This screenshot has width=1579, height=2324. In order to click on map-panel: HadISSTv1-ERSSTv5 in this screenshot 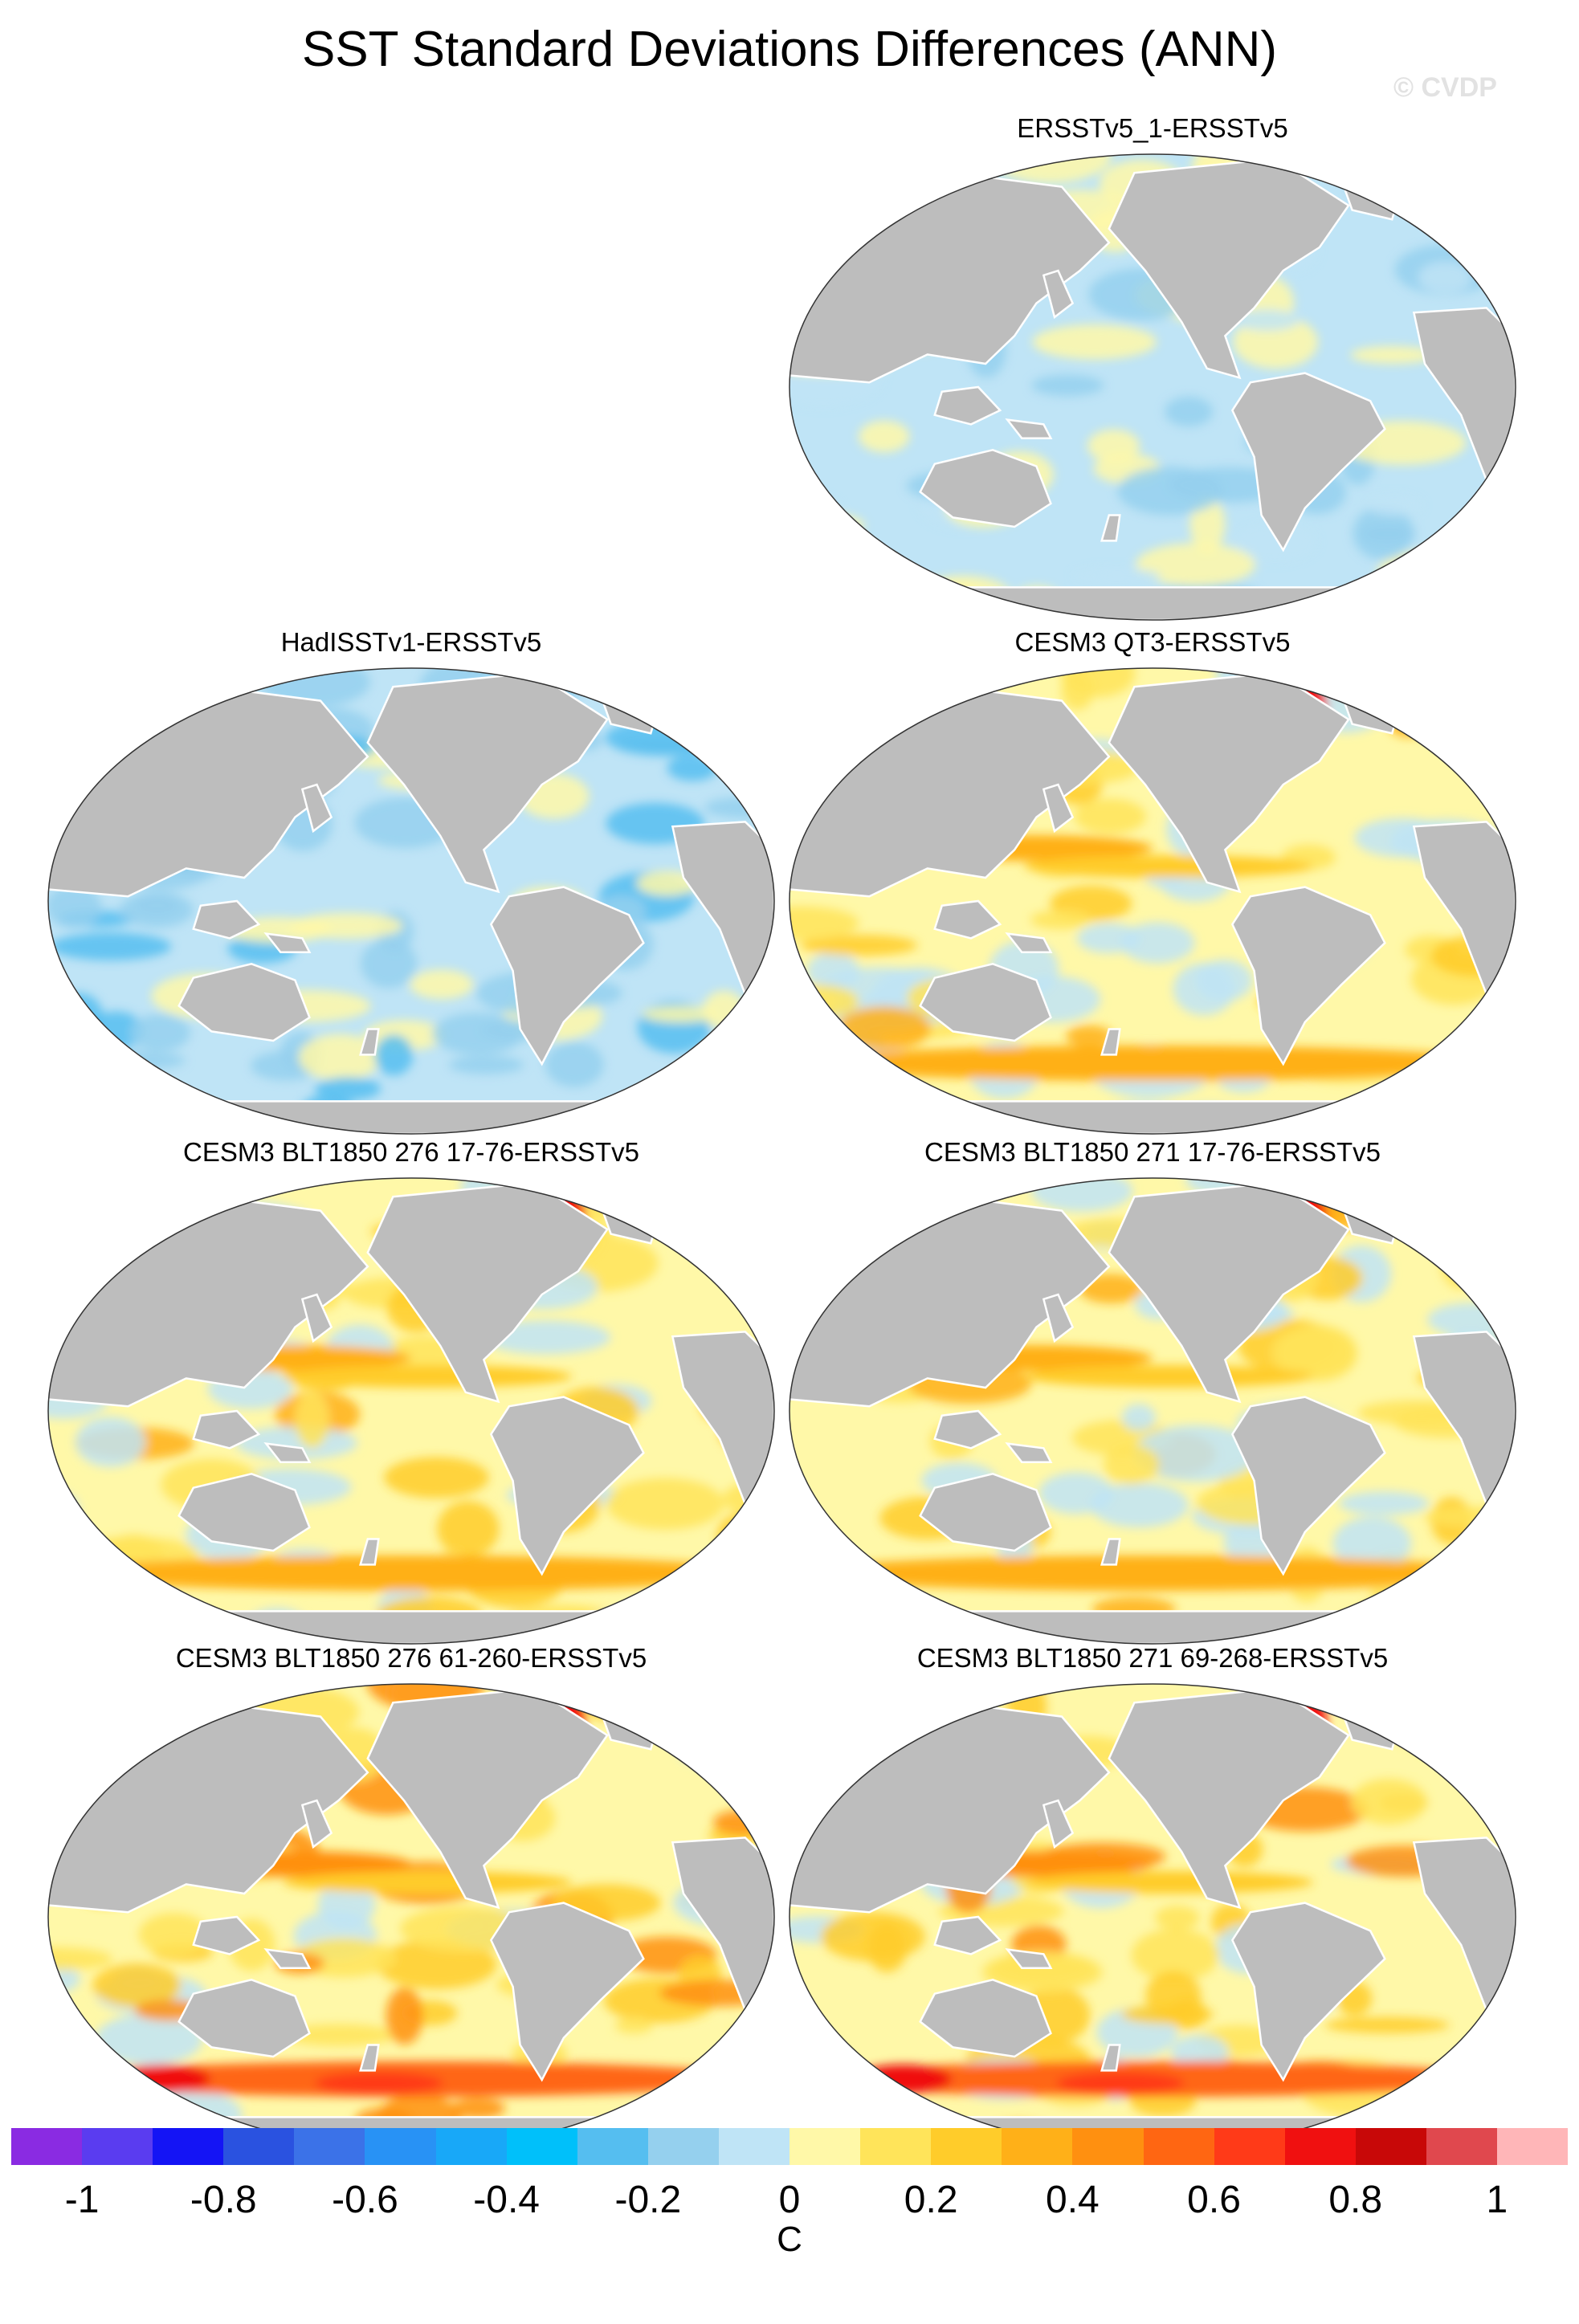, I will do `click(411, 883)`.